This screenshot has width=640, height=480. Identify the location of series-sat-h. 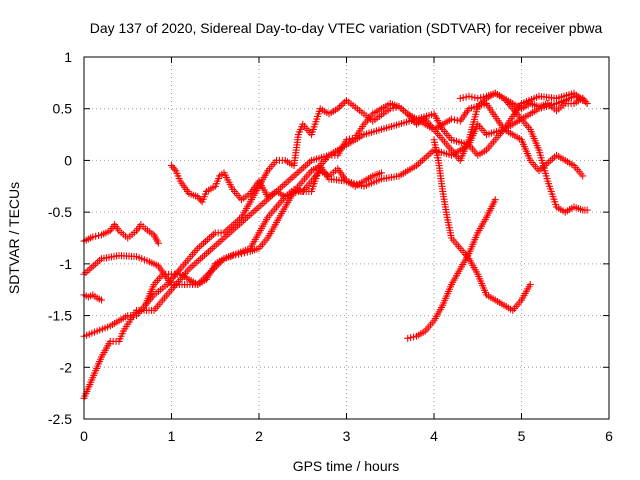
(451, 269).